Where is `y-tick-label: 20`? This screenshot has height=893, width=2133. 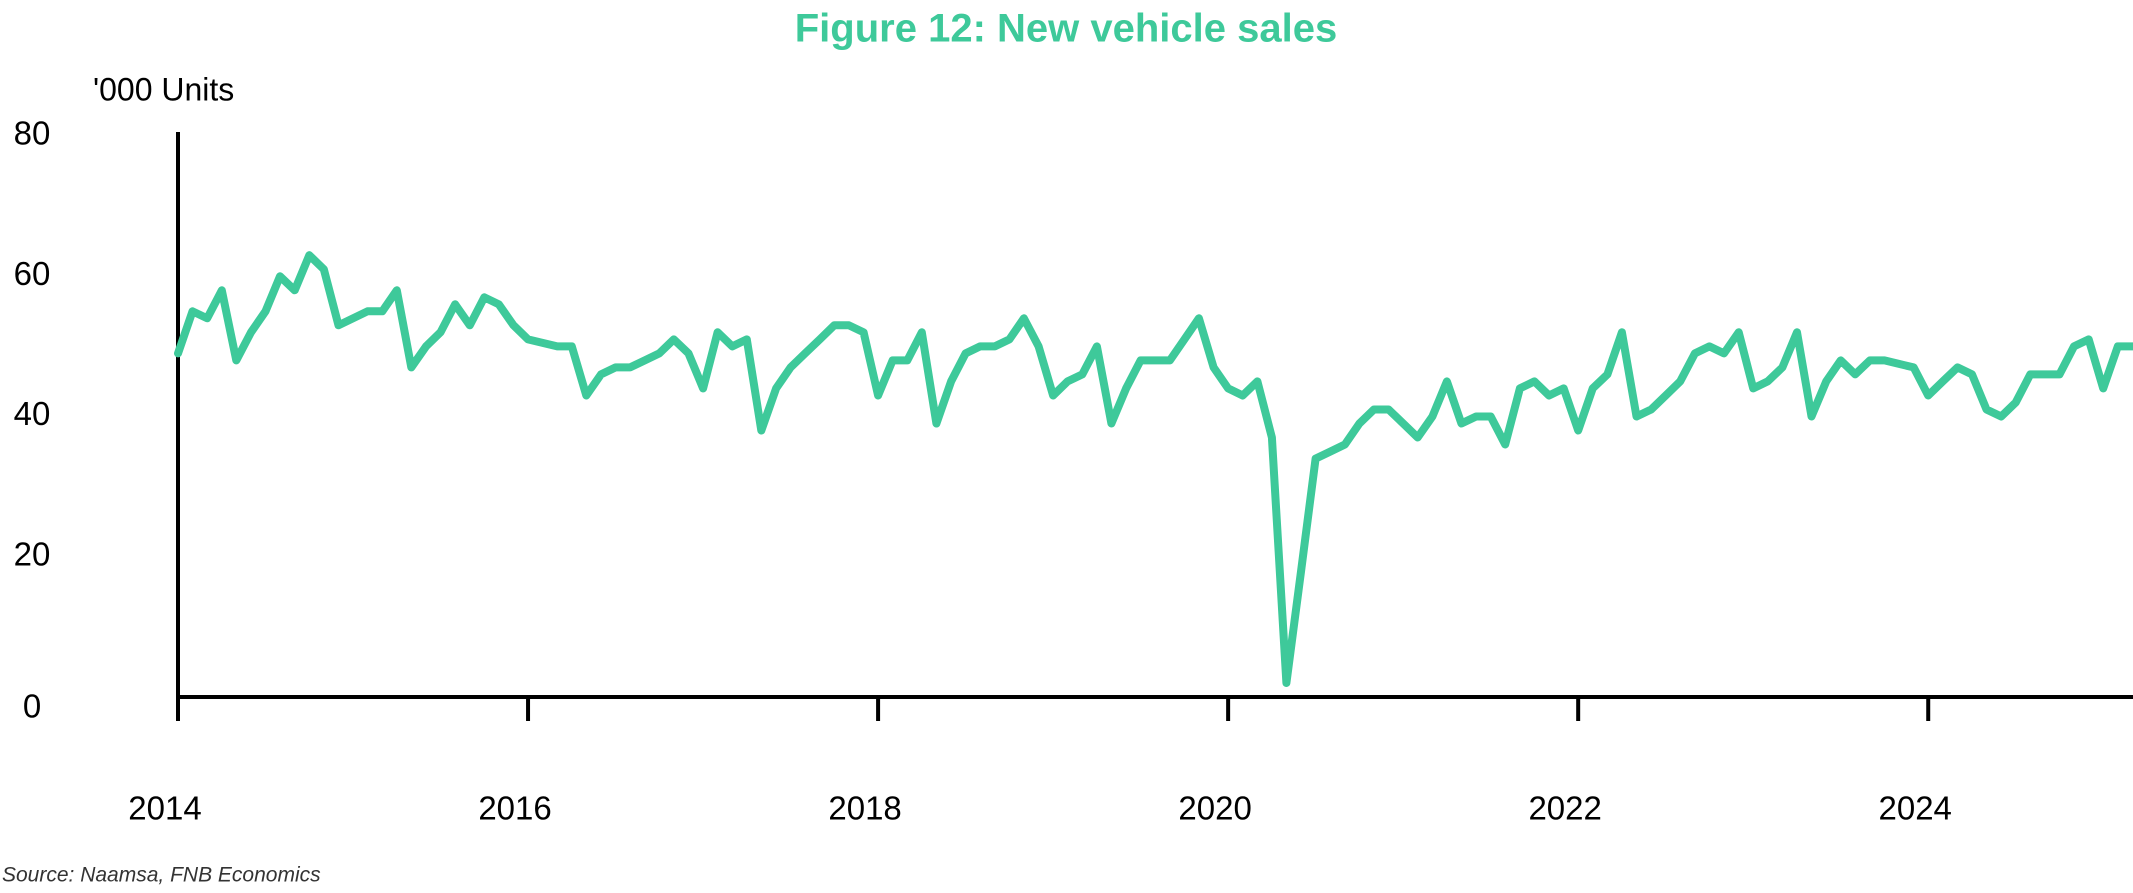
y-tick-label: 20 is located at coordinates (32, 553).